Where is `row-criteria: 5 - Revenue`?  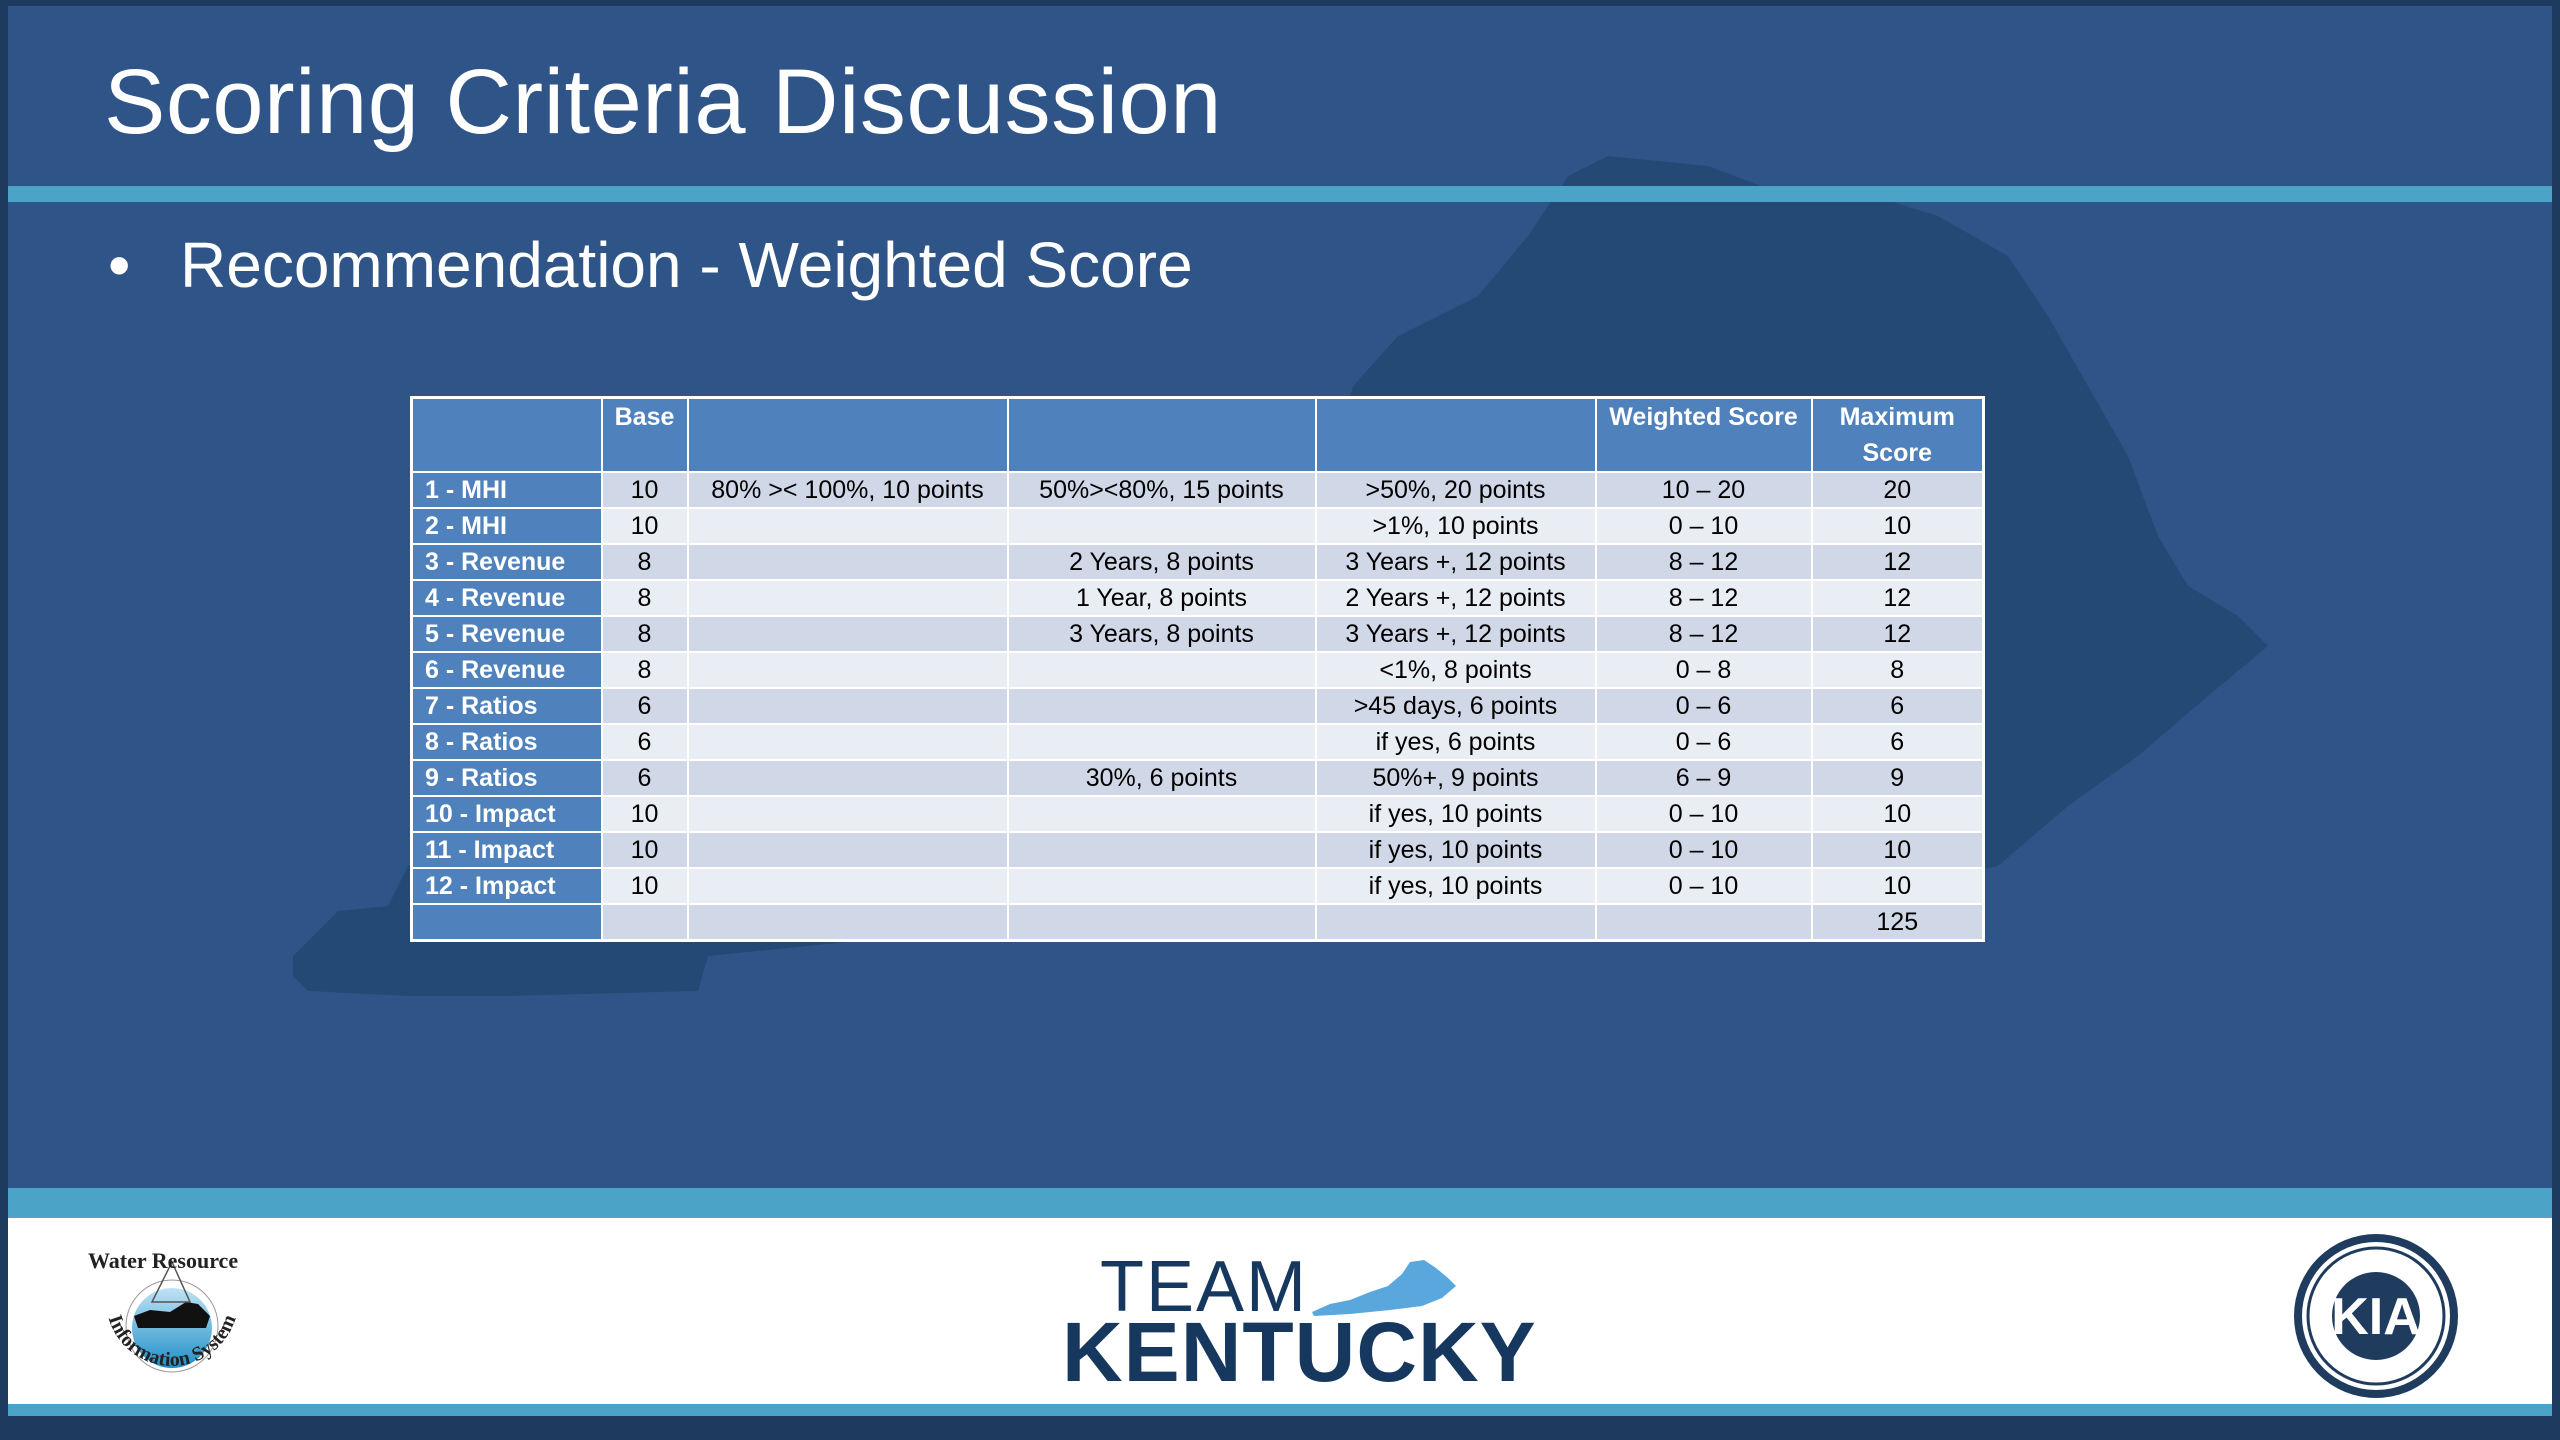
row-criteria: 5 - Revenue is located at coordinates (506, 634).